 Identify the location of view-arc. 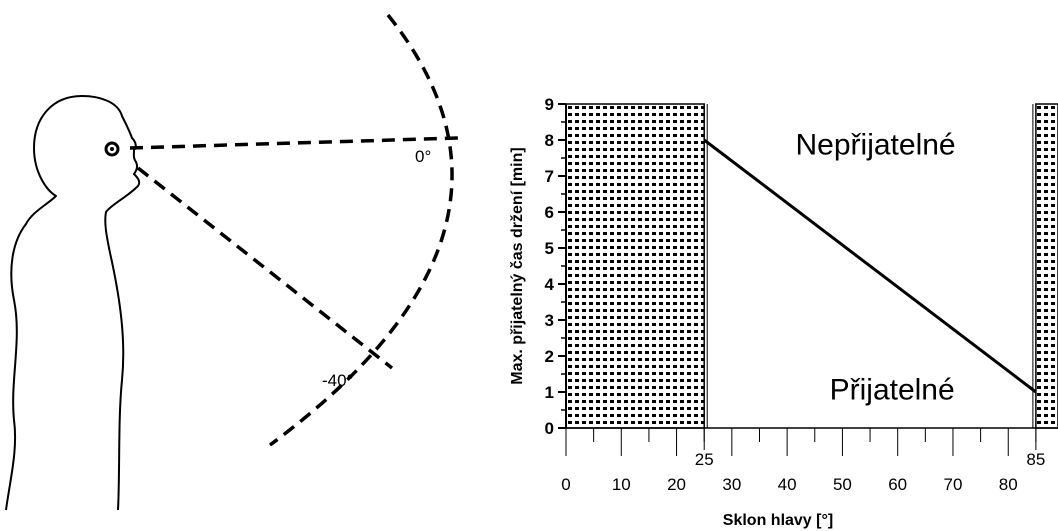
(361, 230).